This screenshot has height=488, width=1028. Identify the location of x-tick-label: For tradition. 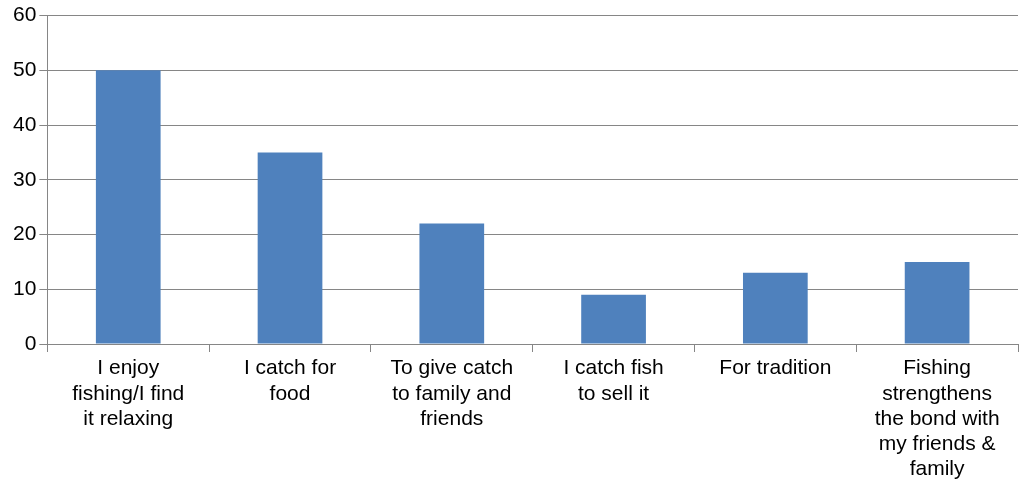
(775, 367).